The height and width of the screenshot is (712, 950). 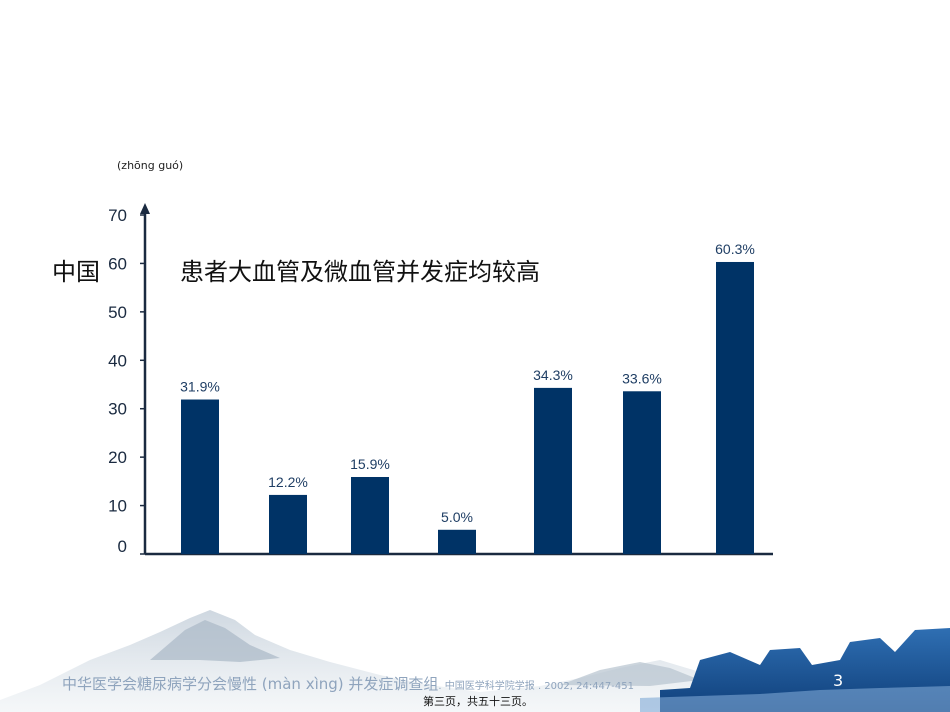 What do you see at coordinates (250, 684) in the screenshot?
I see `citation-source: 中华医学会糖尿病学分会慢性 (màn xìng) 并发症调查组` at bounding box center [250, 684].